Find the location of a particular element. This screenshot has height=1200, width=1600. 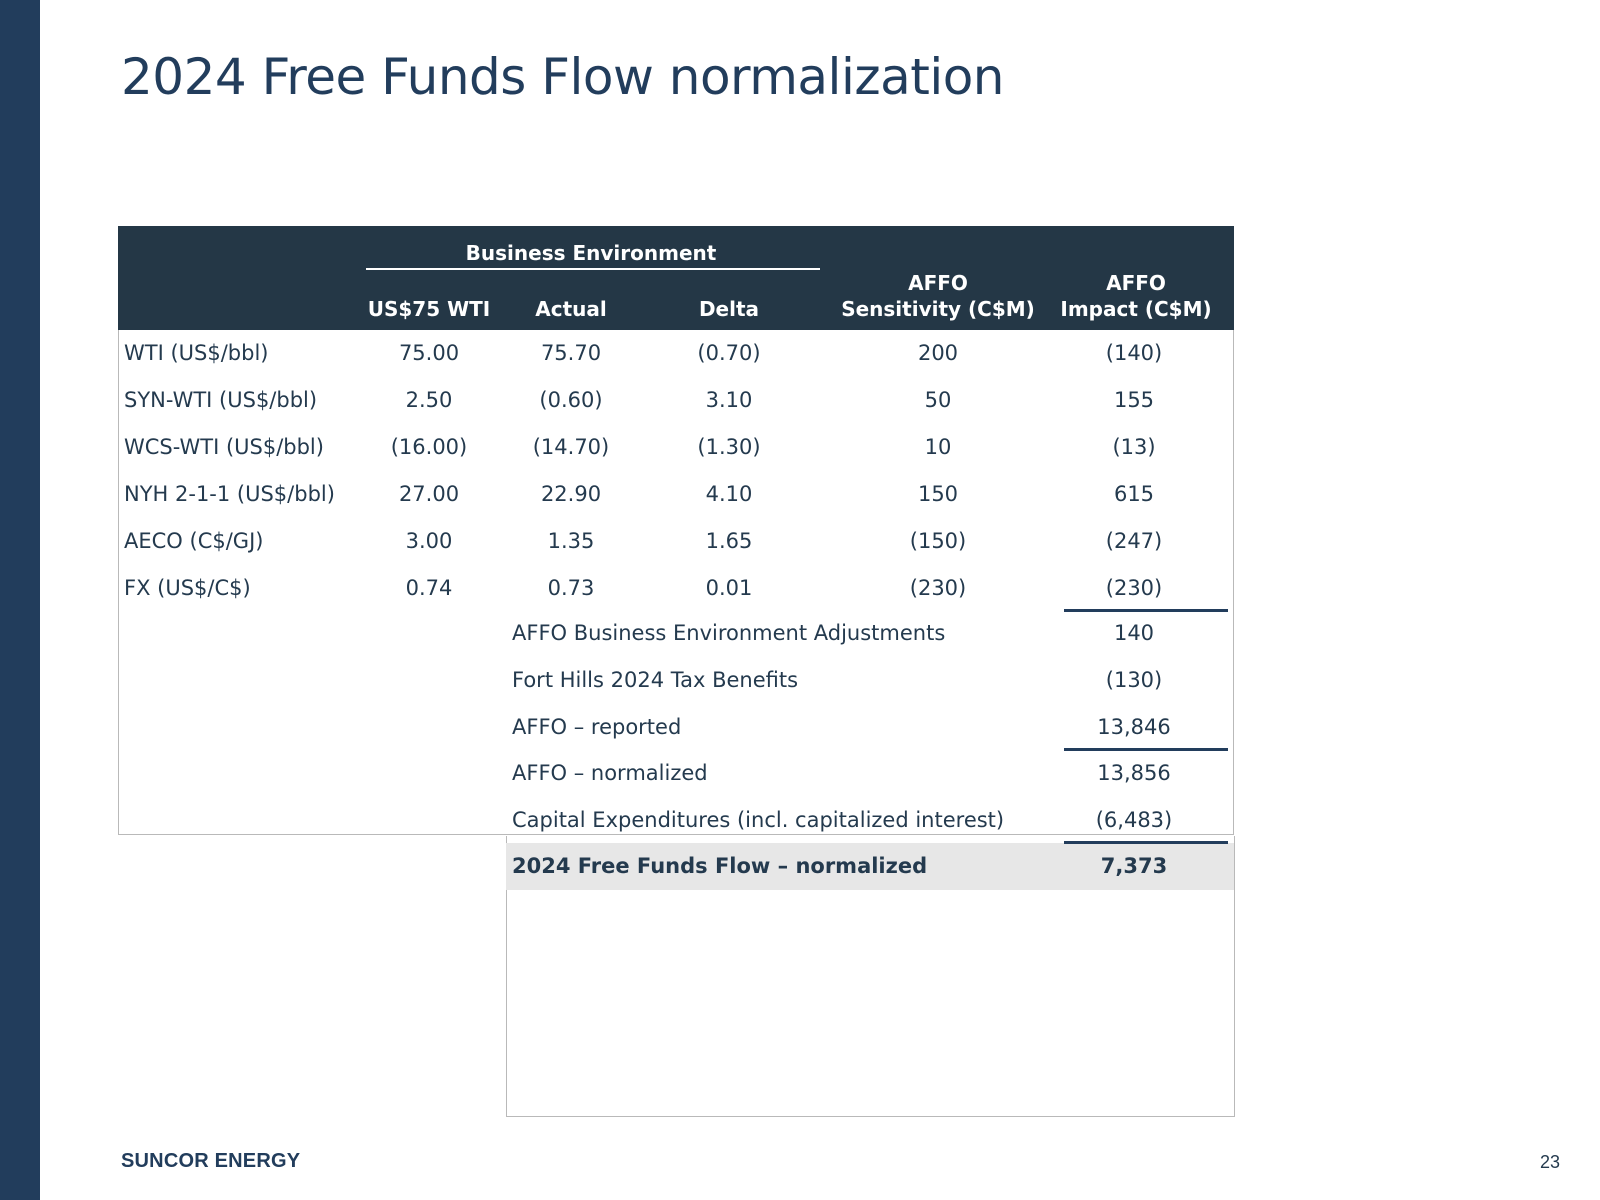

header-impact-line1: AFFO is located at coordinates (1136, 283).